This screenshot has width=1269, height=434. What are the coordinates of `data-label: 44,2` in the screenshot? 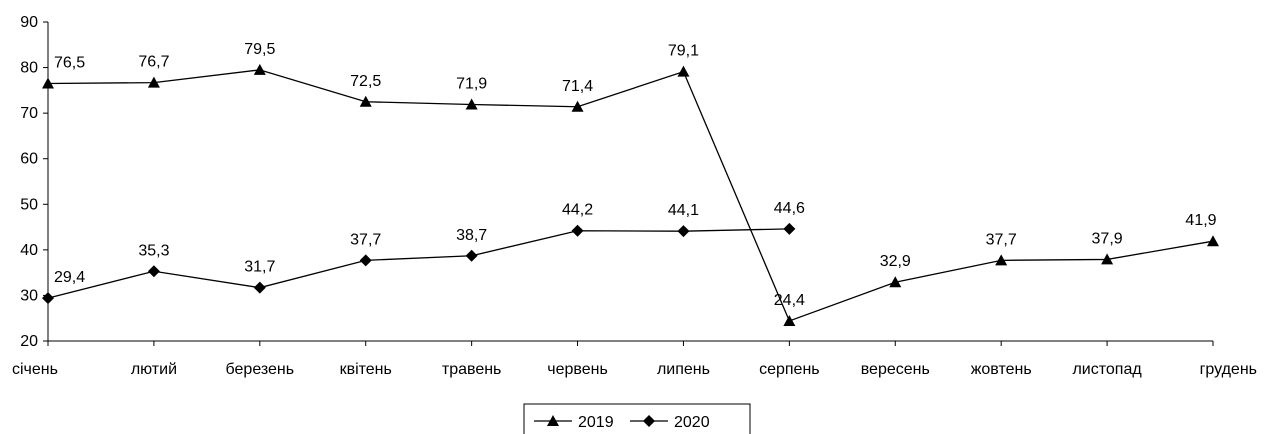 It's located at (577, 210).